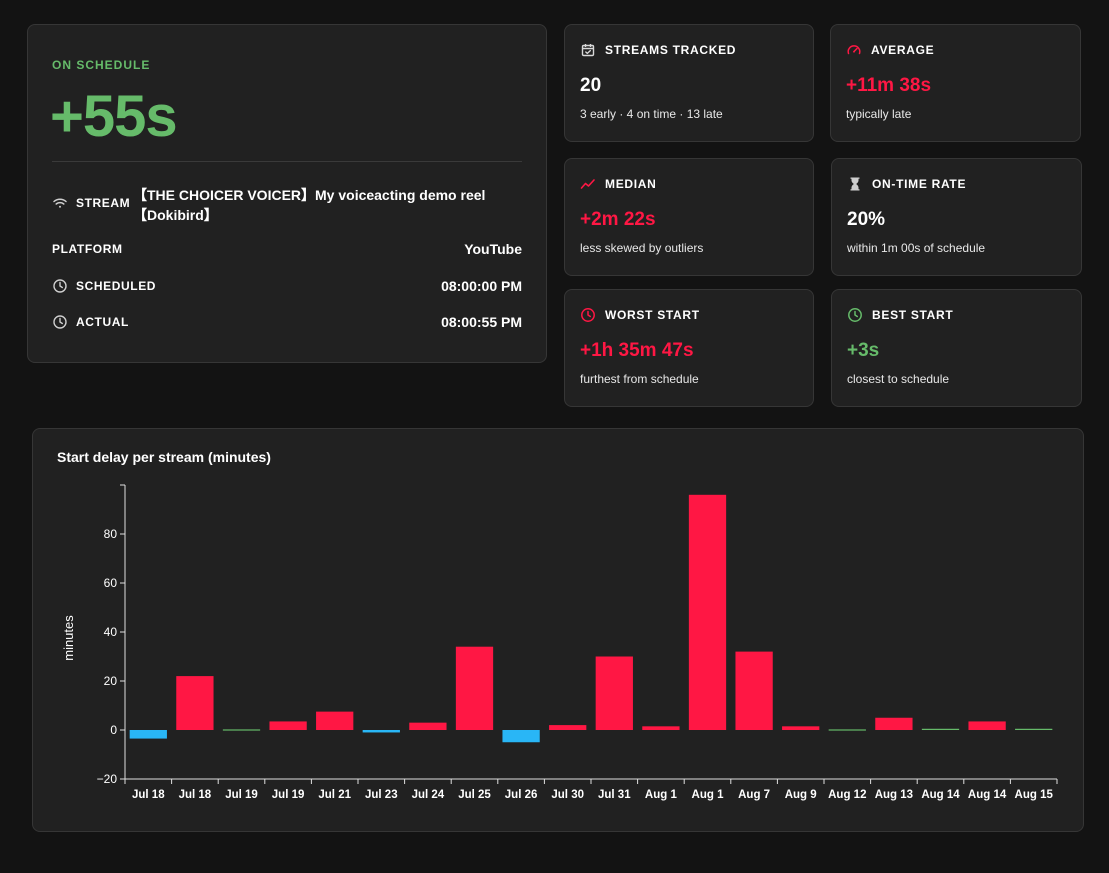  Describe the element at coordinates (481, 322) in the screenshot. I see `actual-value: 08:00:55 PM` at that location.